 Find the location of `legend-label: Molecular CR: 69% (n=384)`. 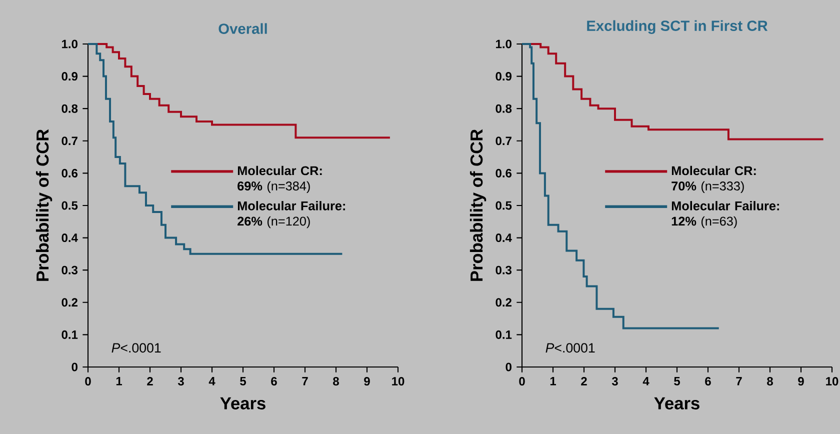

legend-label: Molecular CR: 69% (n=384) is located at coordinates (280, 179).